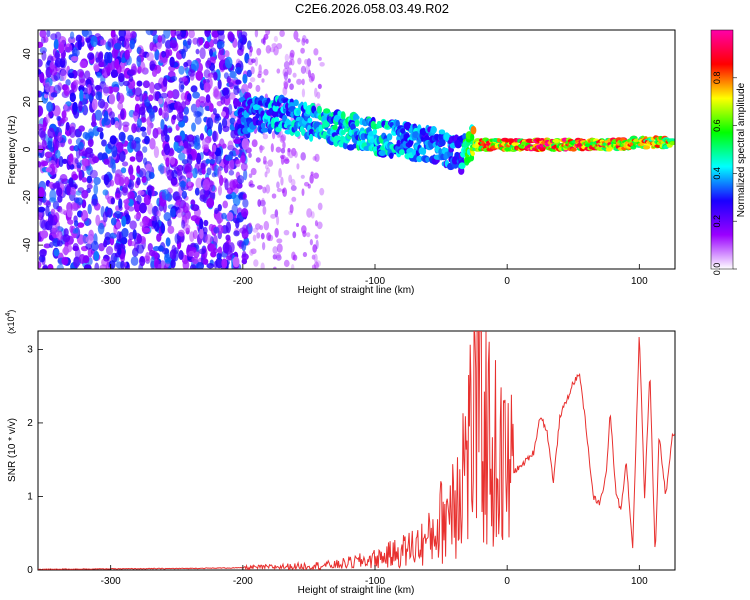 This screenshot has width=750, height=600. Describe the element at coordinates (717, 78) in the screenshot. I see `colorbar-tick-label: 0.8` at that location.